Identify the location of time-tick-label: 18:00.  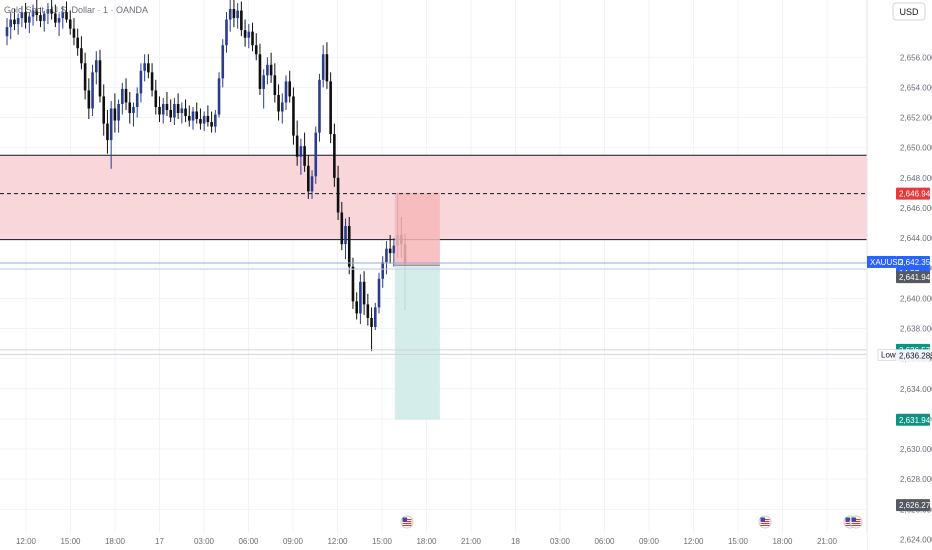
(426, 541).